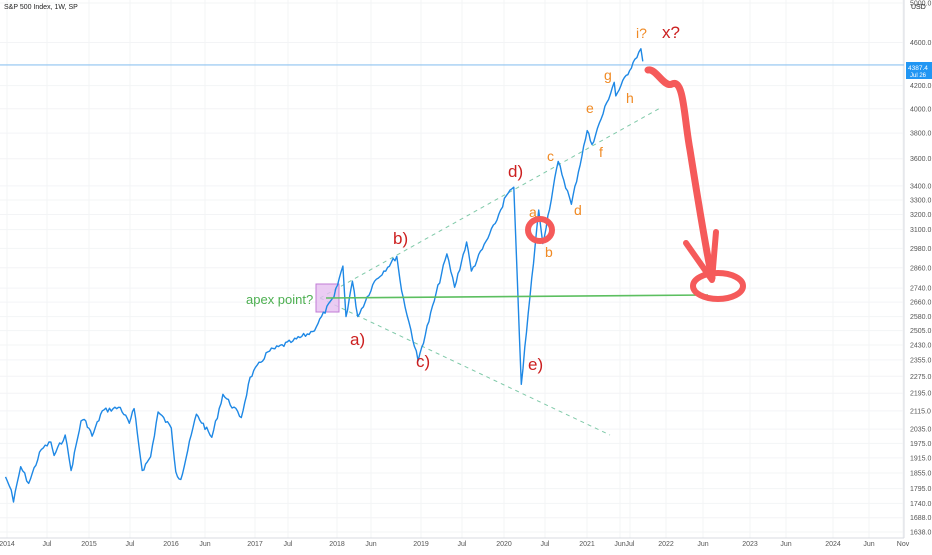 The image size is (932, 555). What do you see at coordinates (921, 289) in the screenshot?
I see `y-tick-label: 2740.0` at bounding box center [921, 289].